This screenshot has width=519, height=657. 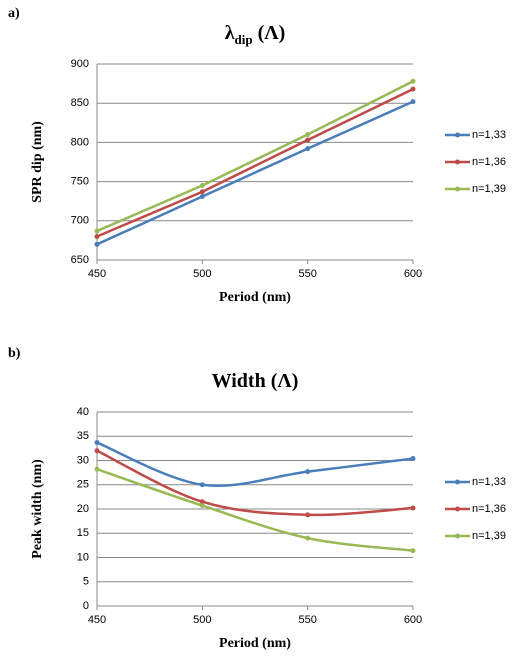 I want to click on y-axis-label: Peak width (nm), so click(x=37, y=509).